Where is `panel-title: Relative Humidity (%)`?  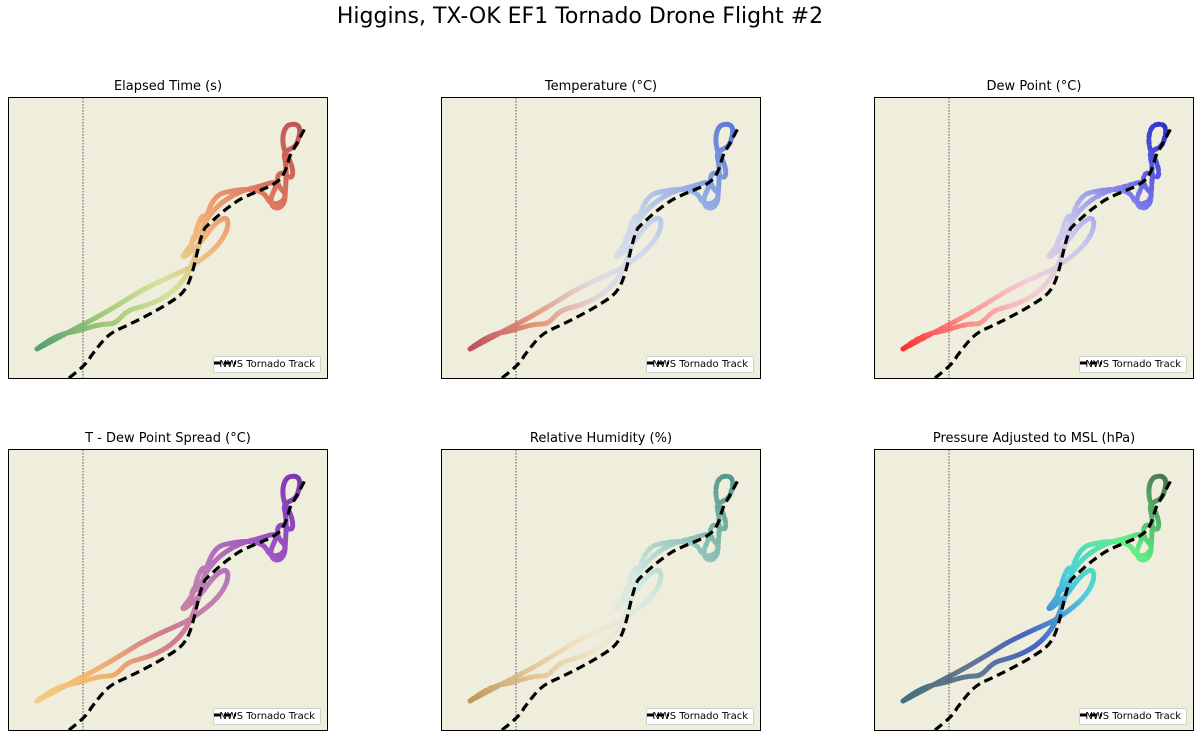
panel-title: Relative Humidity (%) is located at coordinates (601, 438).